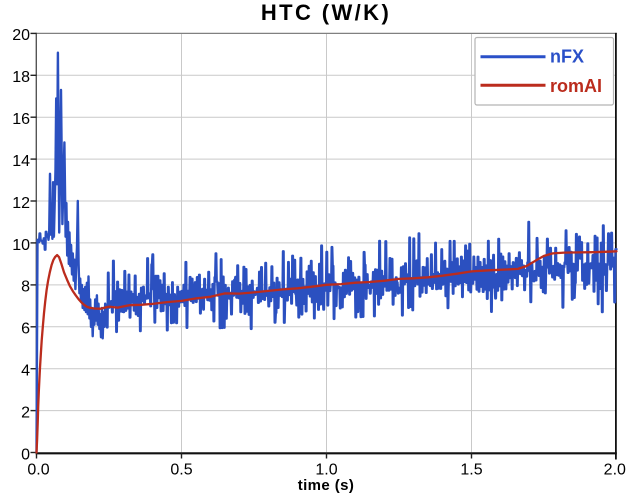 The width and height of the screenshot is (635, 502). Describe the element at coordinates (25, 454) in the screenshot. I see `svg-text: 0` at that location.